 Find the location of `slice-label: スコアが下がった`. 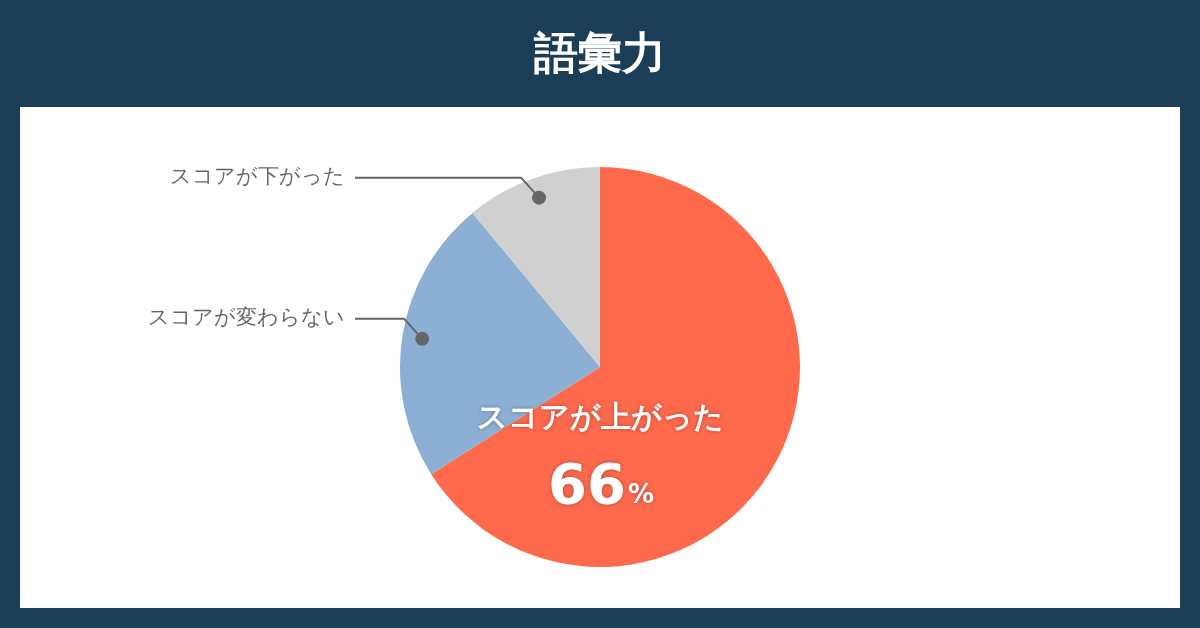

slice-label: スコアが下がった is located at coordinates (257, 176).